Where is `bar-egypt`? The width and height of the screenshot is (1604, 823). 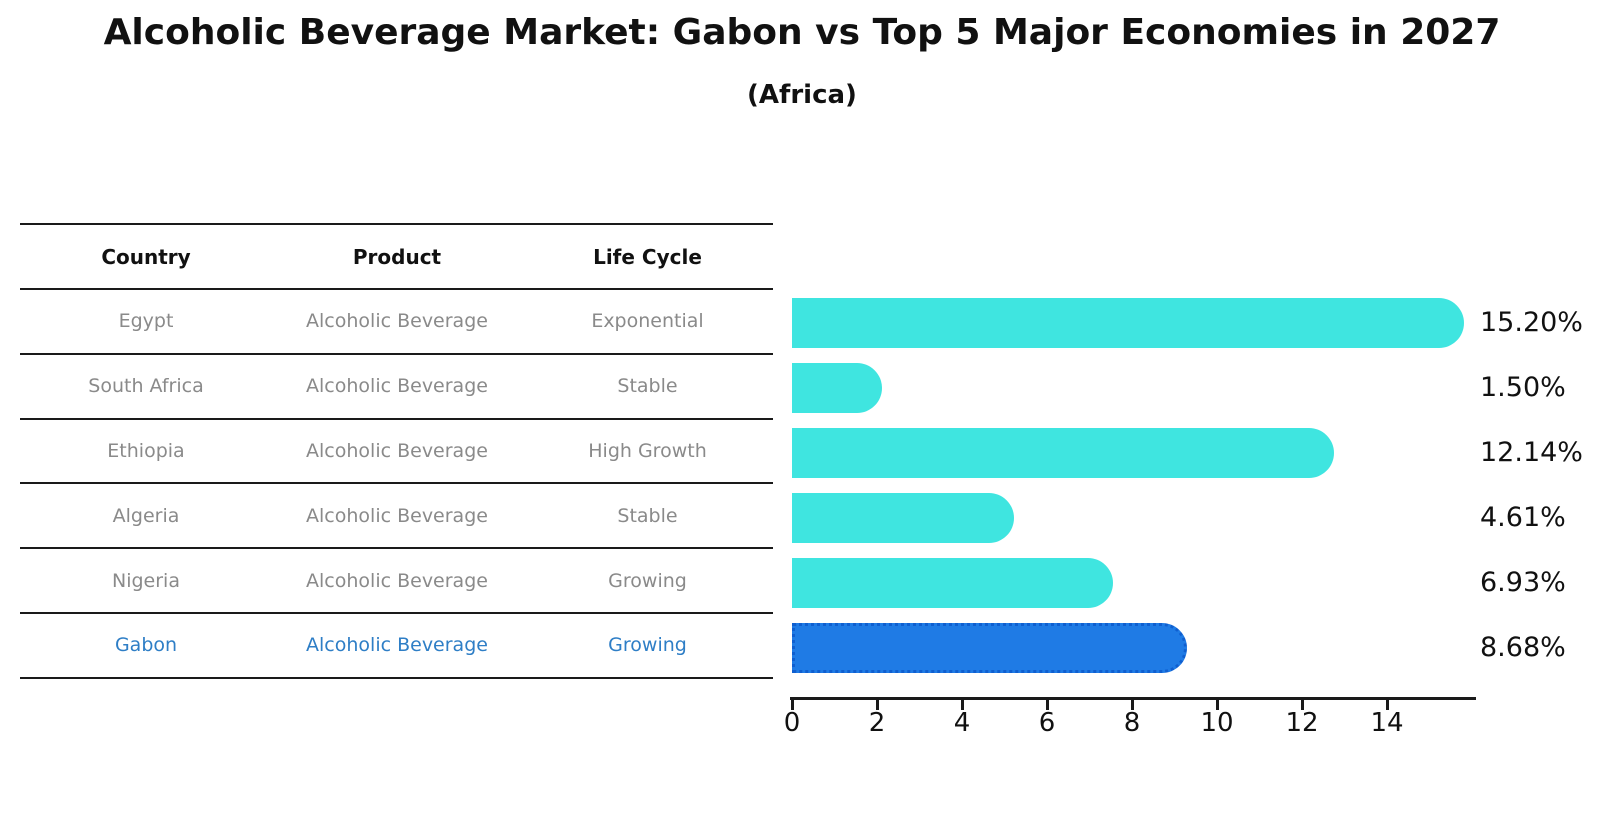
bar-egypt is located at coordinates (1128, 323).